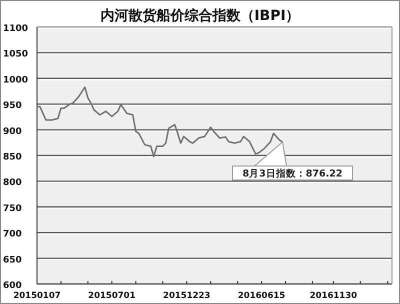  I want to click on y-tick-label: 600, so click(12, 286).